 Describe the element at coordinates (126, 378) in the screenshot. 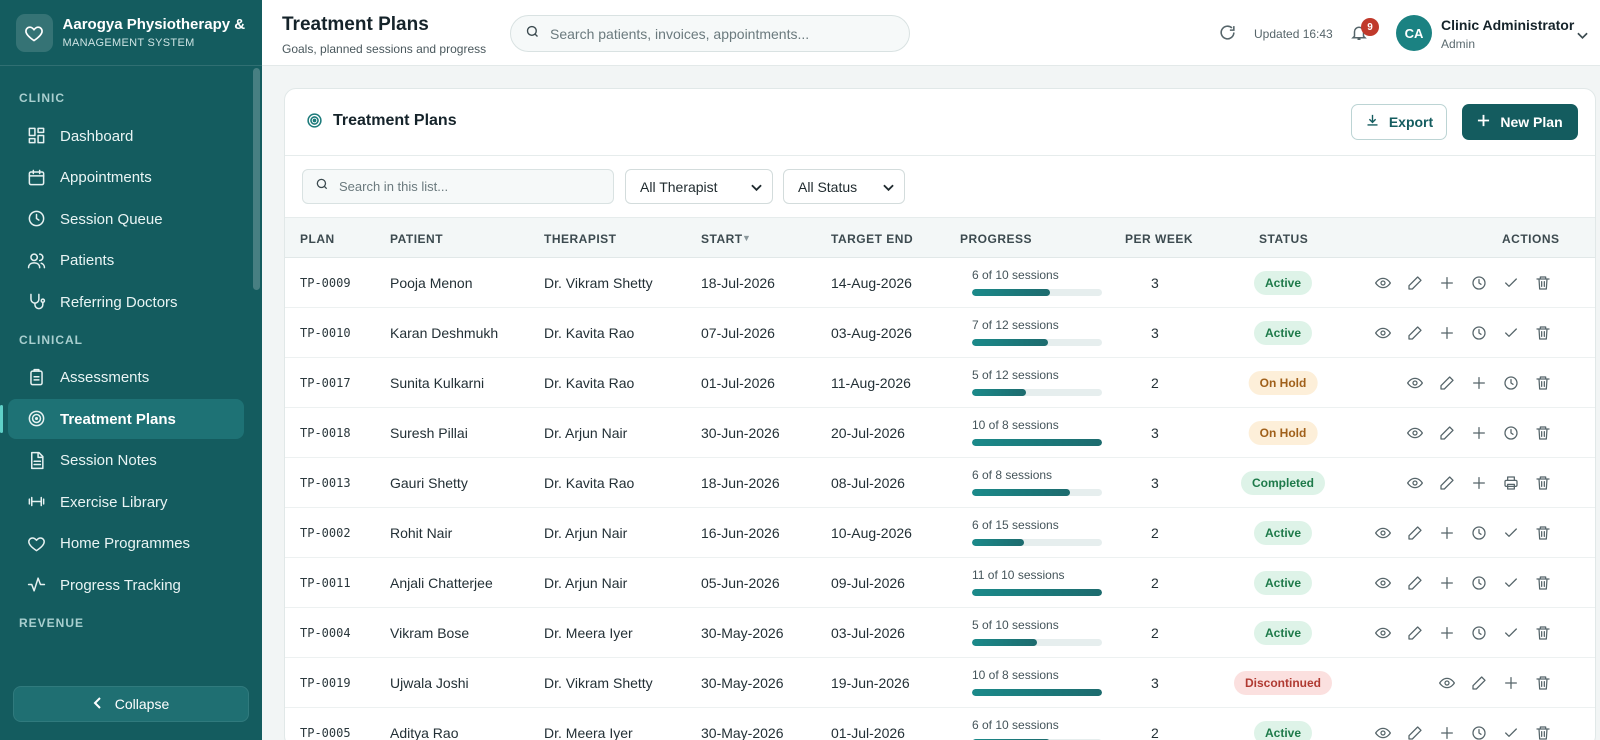

I see `sidebar-item-assessments: Assessments` at that location.